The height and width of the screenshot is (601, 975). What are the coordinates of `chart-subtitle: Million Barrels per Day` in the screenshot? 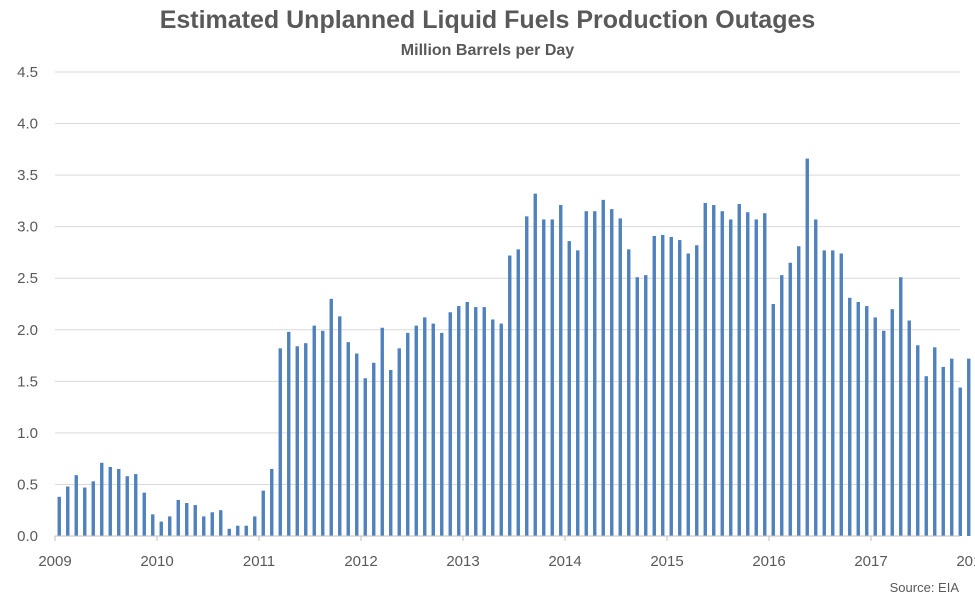 It's located at (487, 50).